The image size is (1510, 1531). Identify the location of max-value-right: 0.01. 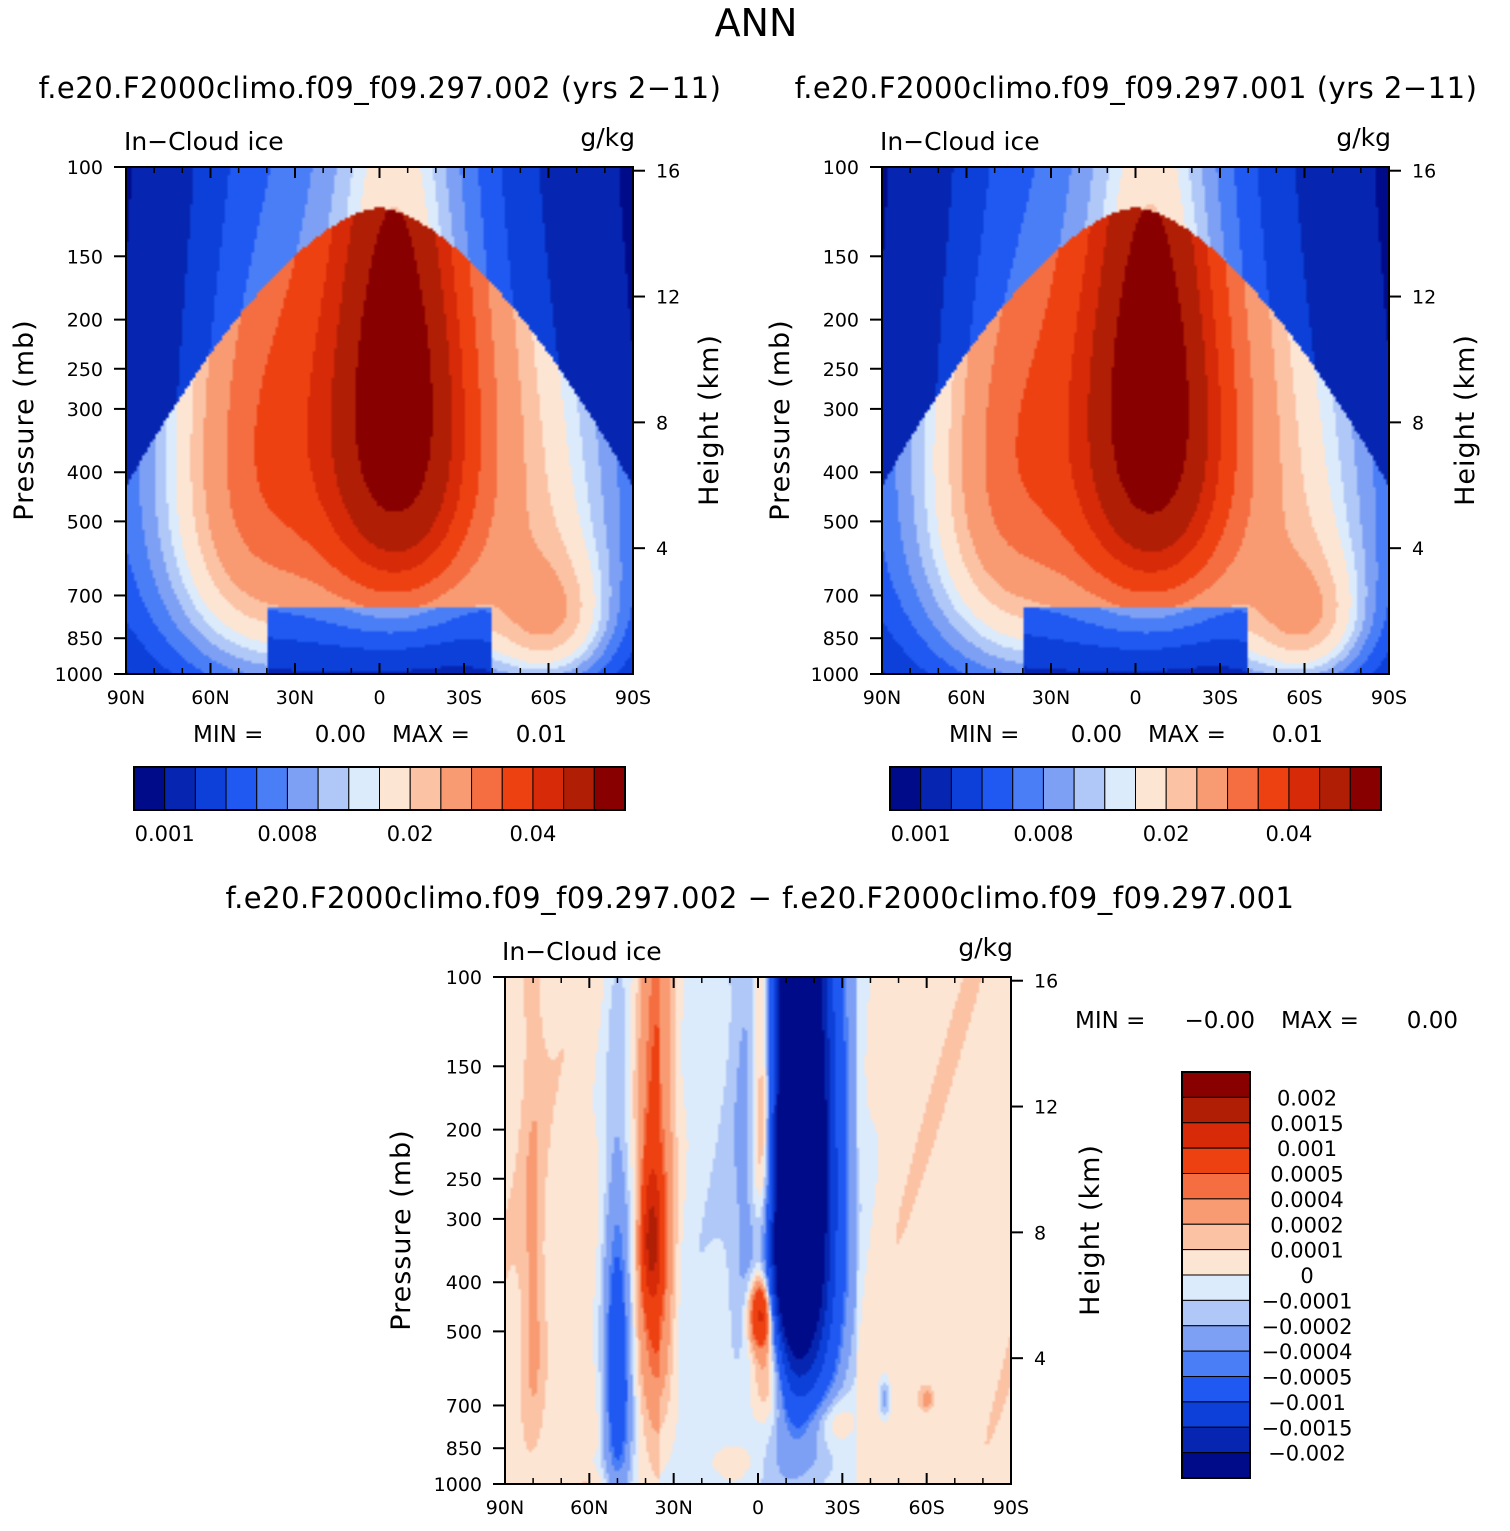
(1297, 735).